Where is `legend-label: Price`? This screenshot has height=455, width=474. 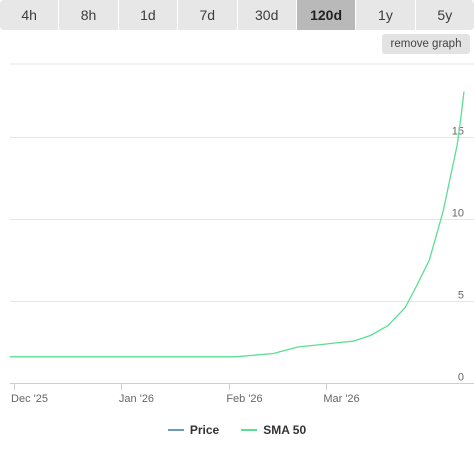 legend-label: Price is located at coordinates (204, 430).